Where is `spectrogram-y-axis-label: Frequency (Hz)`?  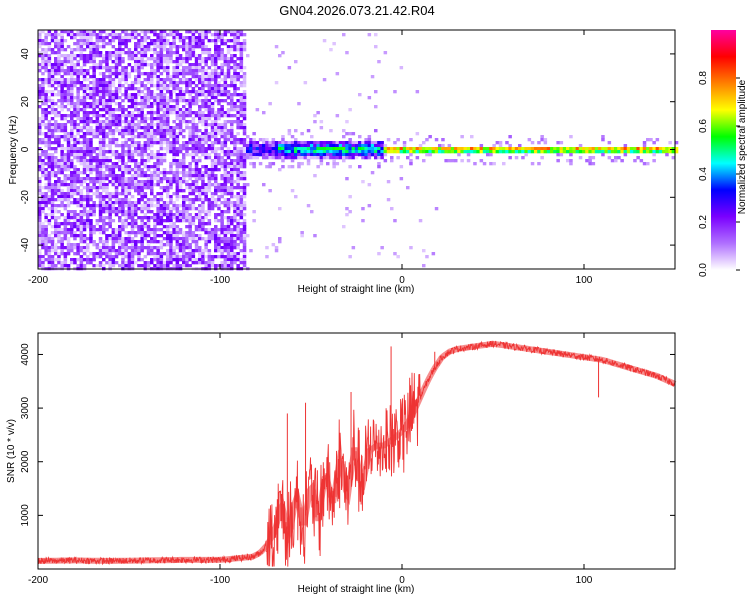 spectrogram-y-axis-label: Frequency (Hz) is located at coordinates (13, 150).